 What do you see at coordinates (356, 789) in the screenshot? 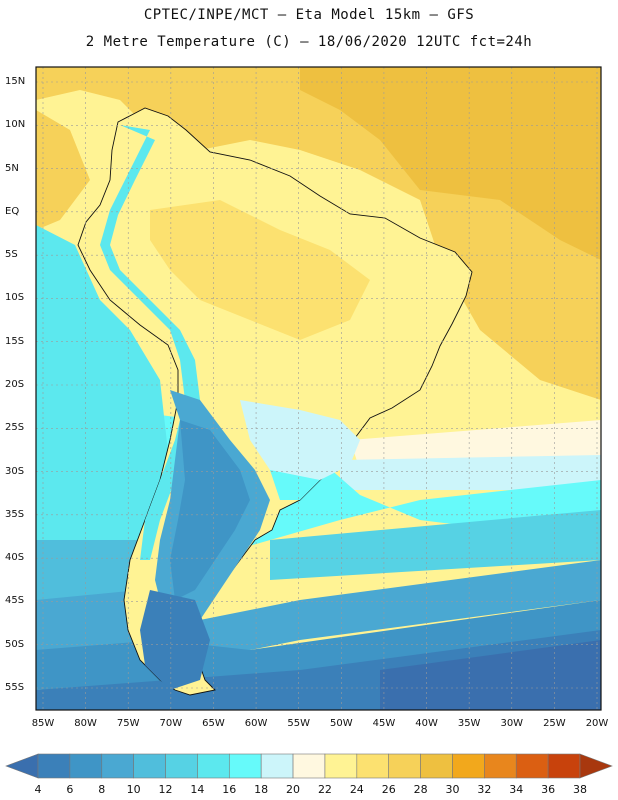
I see `colorbar-label: 24` at bounding box center [356, 789].